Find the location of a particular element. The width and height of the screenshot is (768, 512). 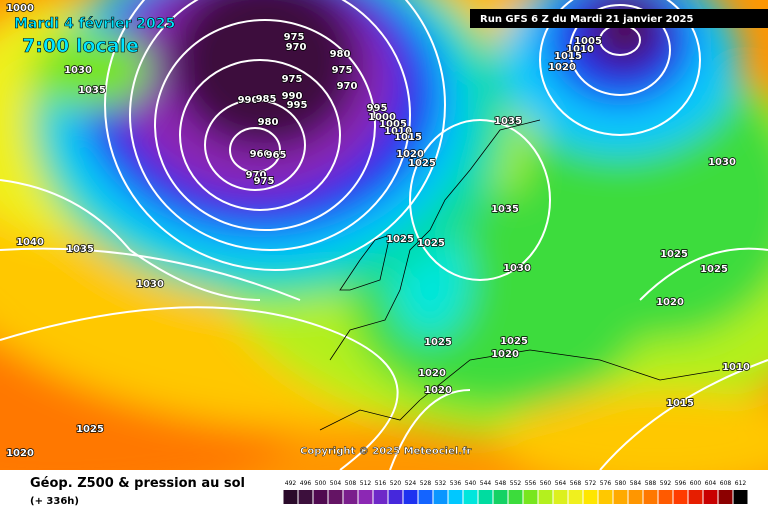

legend-label: 608 is located at coordinates (726, 483).